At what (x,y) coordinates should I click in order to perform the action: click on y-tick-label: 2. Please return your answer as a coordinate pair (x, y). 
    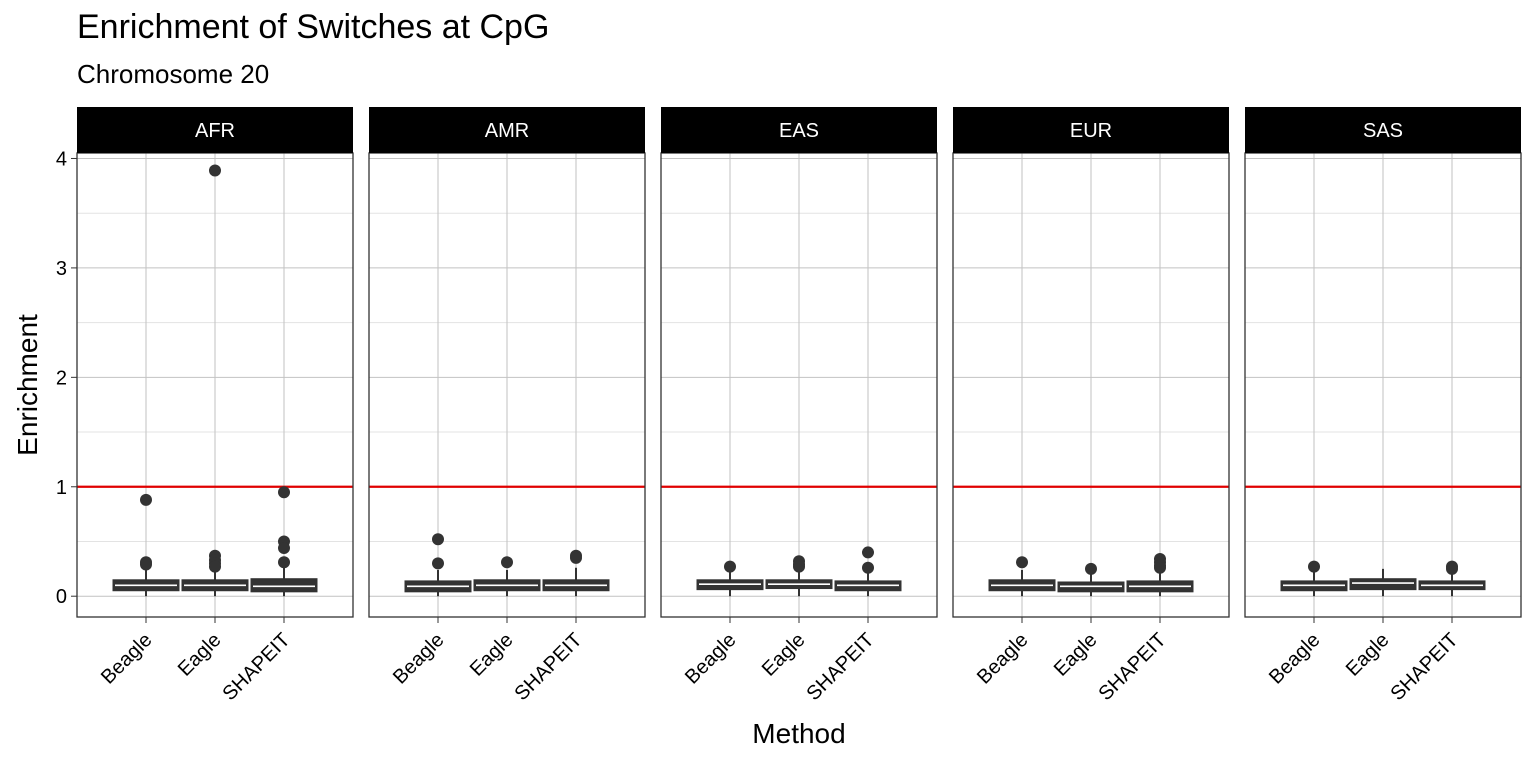
    Looking at the image, I should click on (61, 378).